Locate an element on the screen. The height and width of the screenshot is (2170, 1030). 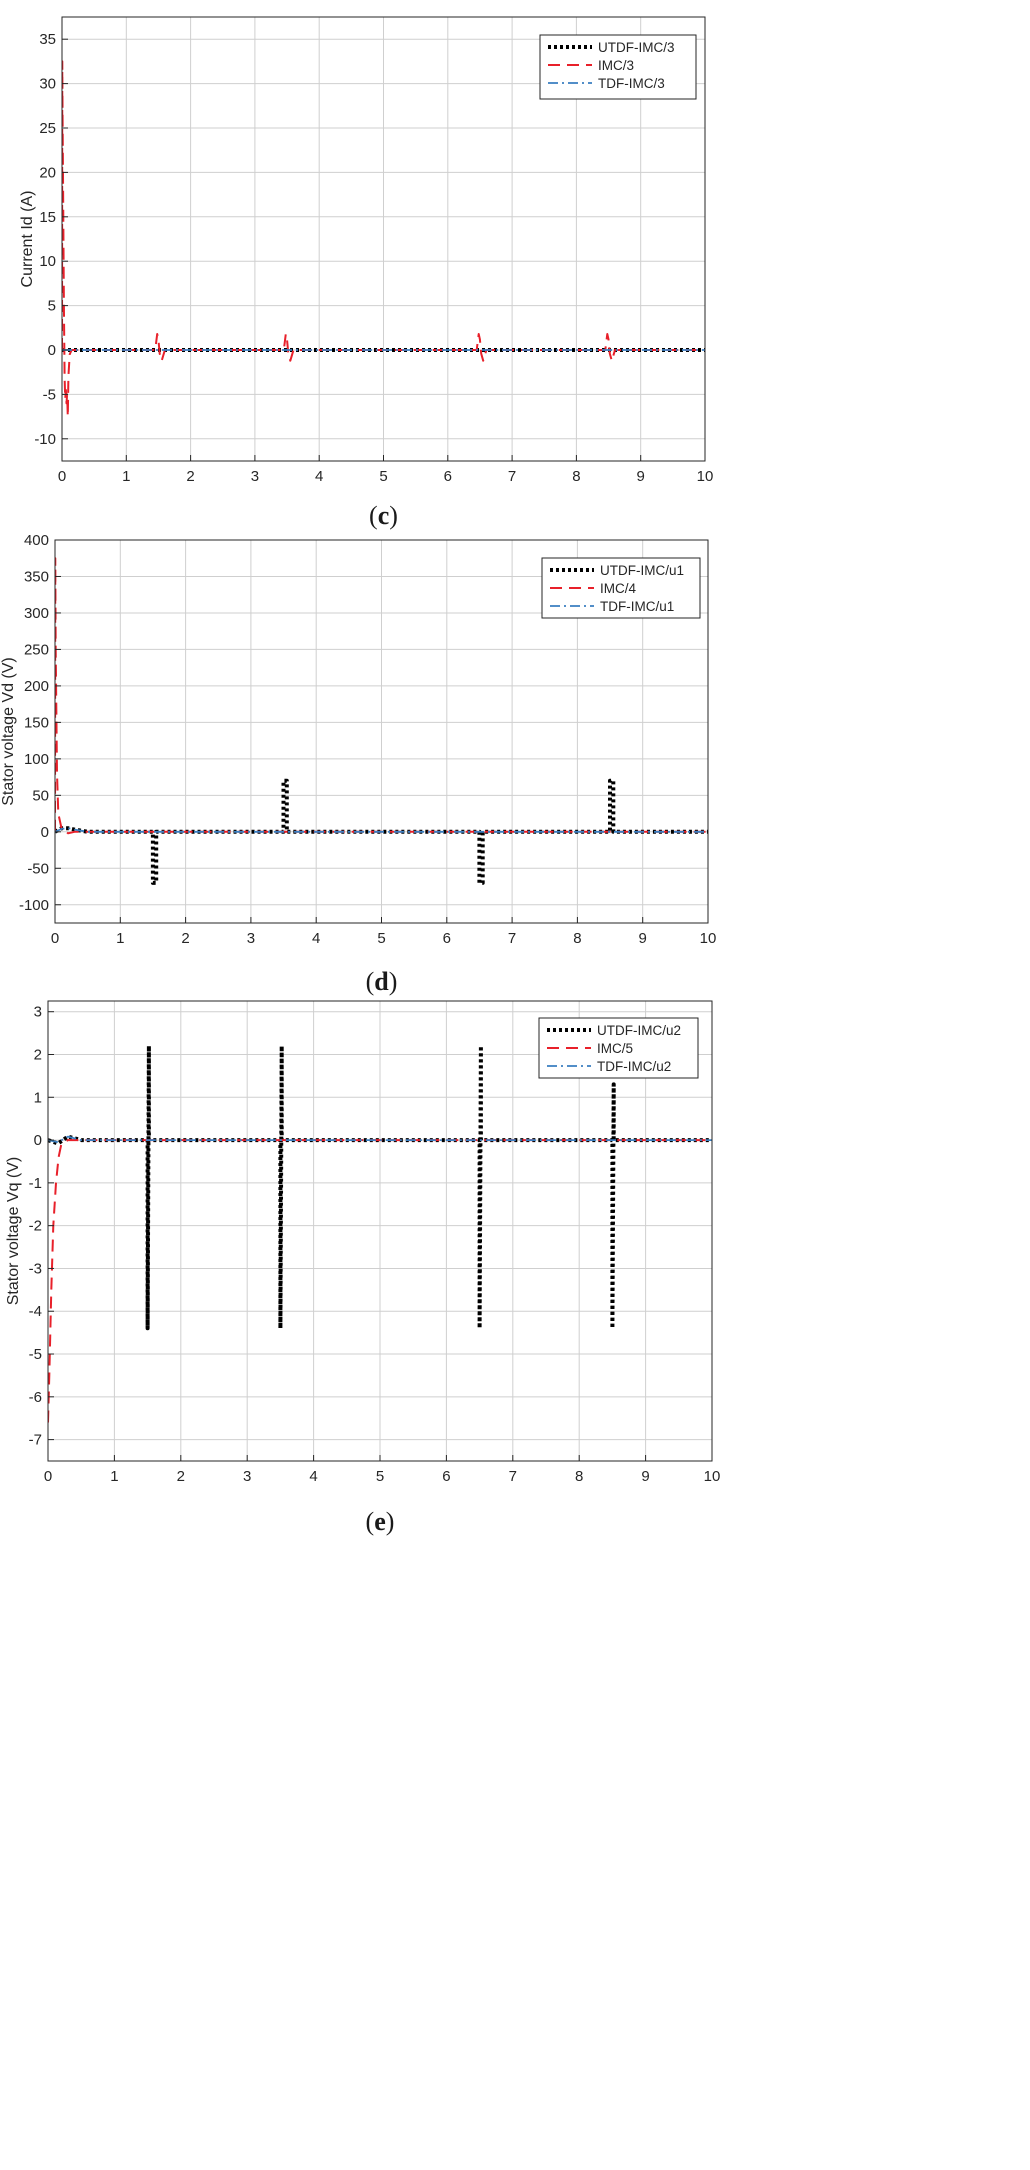
legend-label: UTDF-IMC/u1 is located at coordinates (642, 570).